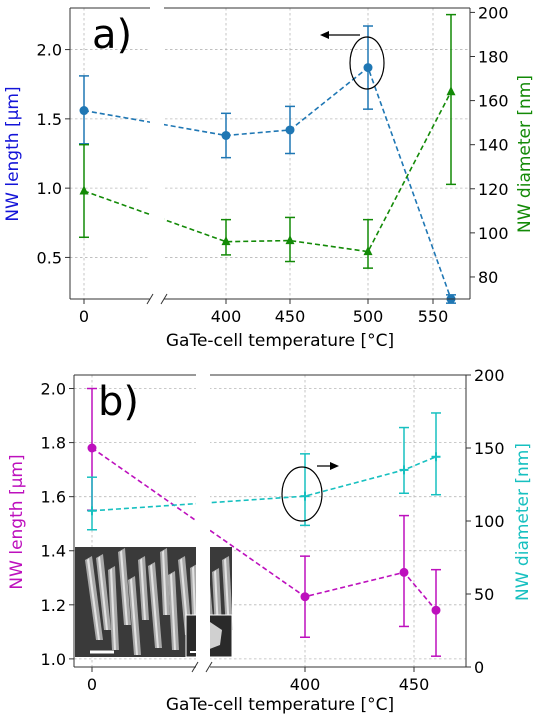  Describe the element at coordinates (489, 448) in the screenshot. I see `y-right-tick-label: 150` at that location.